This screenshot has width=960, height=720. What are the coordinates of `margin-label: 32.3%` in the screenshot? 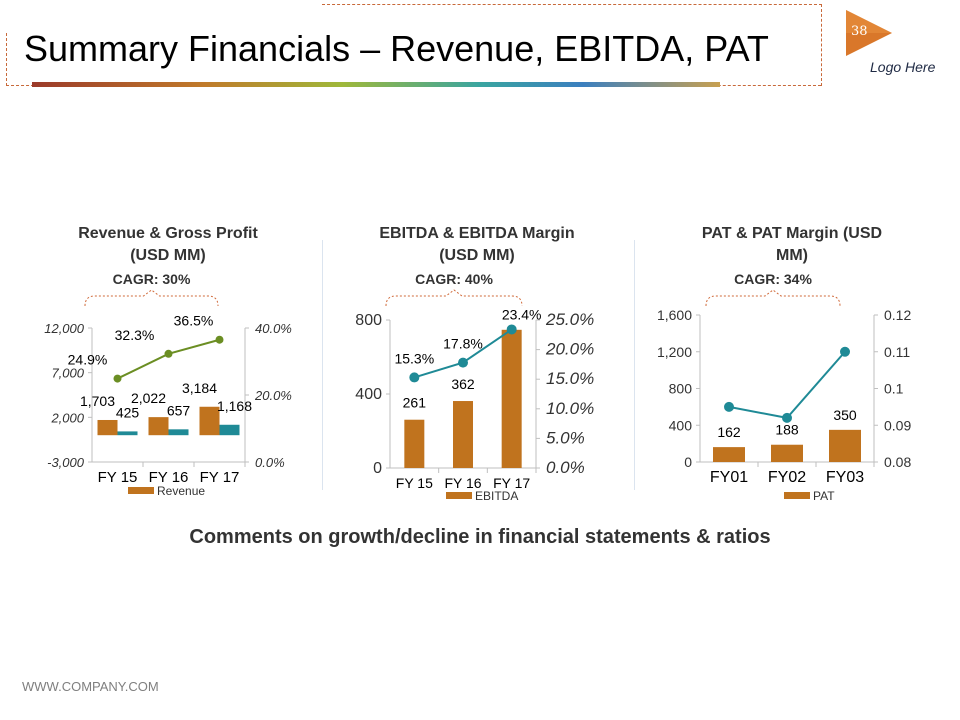 It's located at (135, 335).